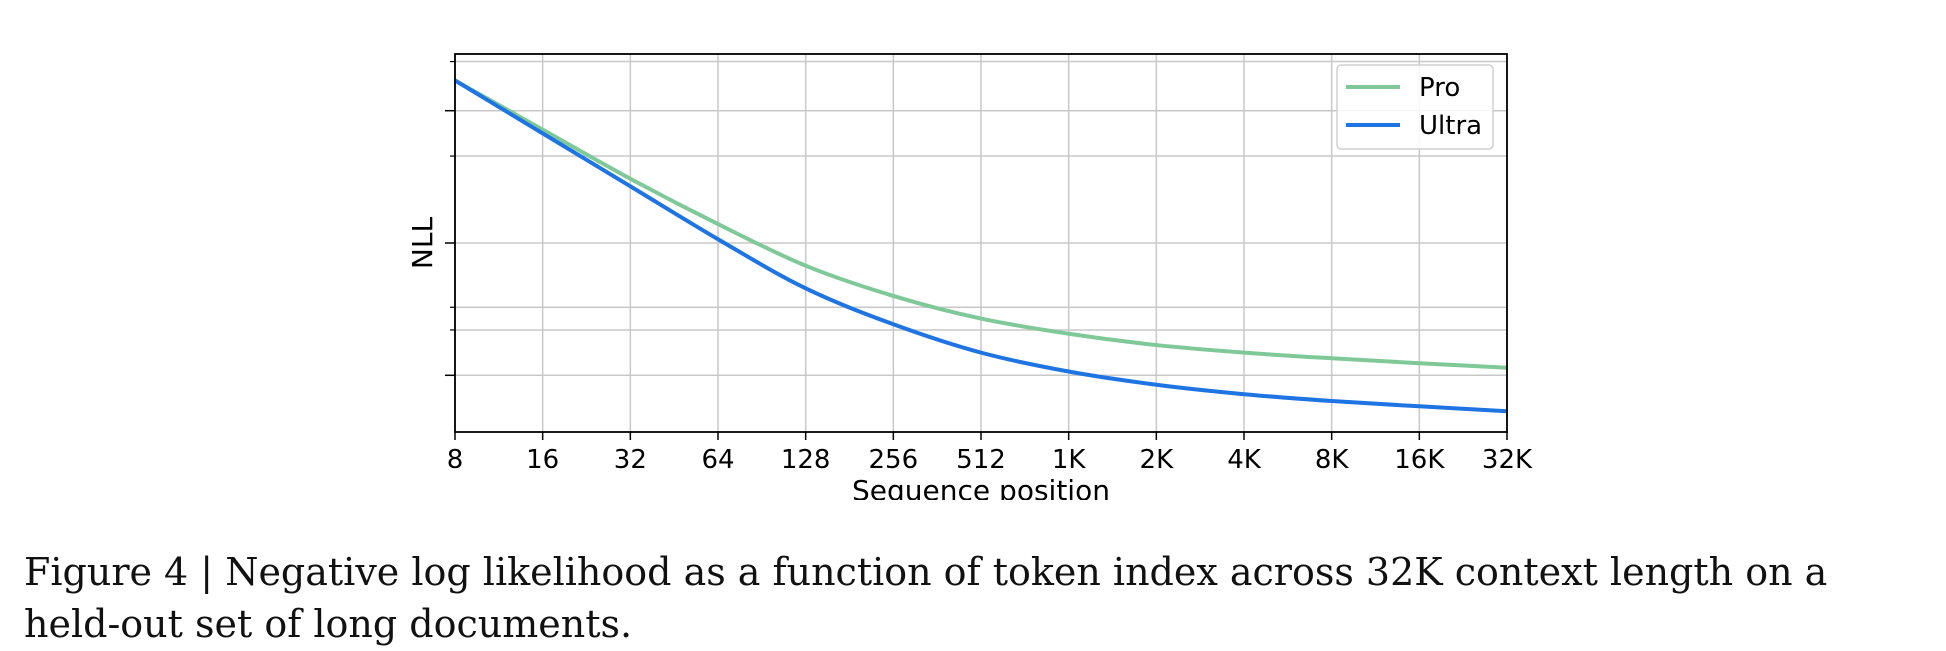 The height and width of the screenshot is (651, 1946). What do you see at coordinates (1069, 460) in the screenshot?
I see `x-tick-label: 1K` at bounding box center [1069, 460].